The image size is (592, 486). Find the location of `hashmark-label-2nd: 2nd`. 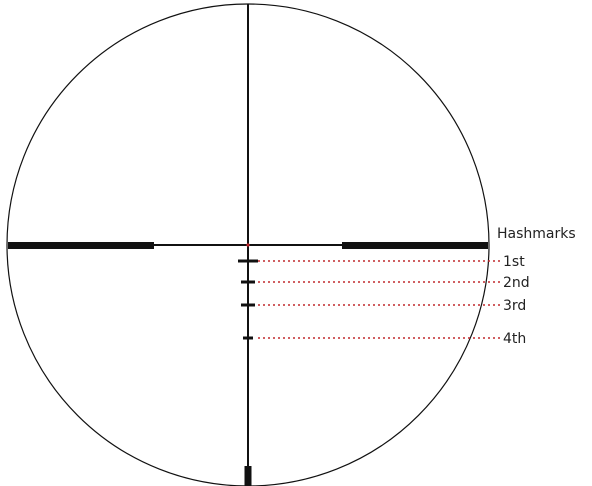

hashmark-label-2nd: 2nd is located at coordinates (516, 283).